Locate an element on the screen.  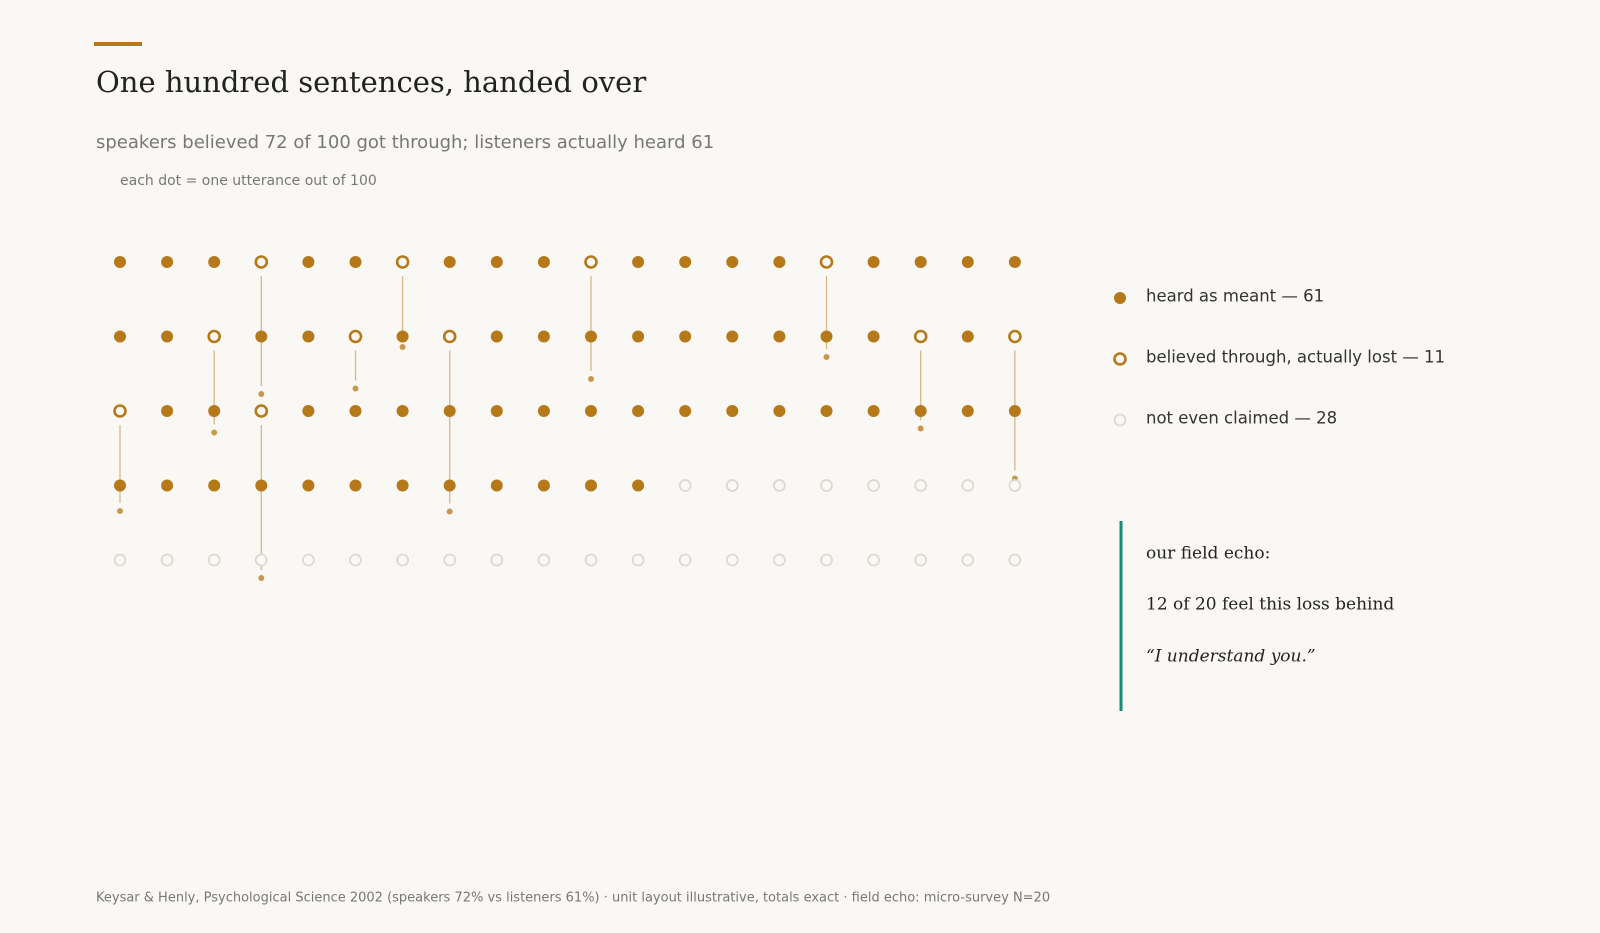
echo-stat: 12 of 20 feel this loss behind is located at coordinates (1270, 605).